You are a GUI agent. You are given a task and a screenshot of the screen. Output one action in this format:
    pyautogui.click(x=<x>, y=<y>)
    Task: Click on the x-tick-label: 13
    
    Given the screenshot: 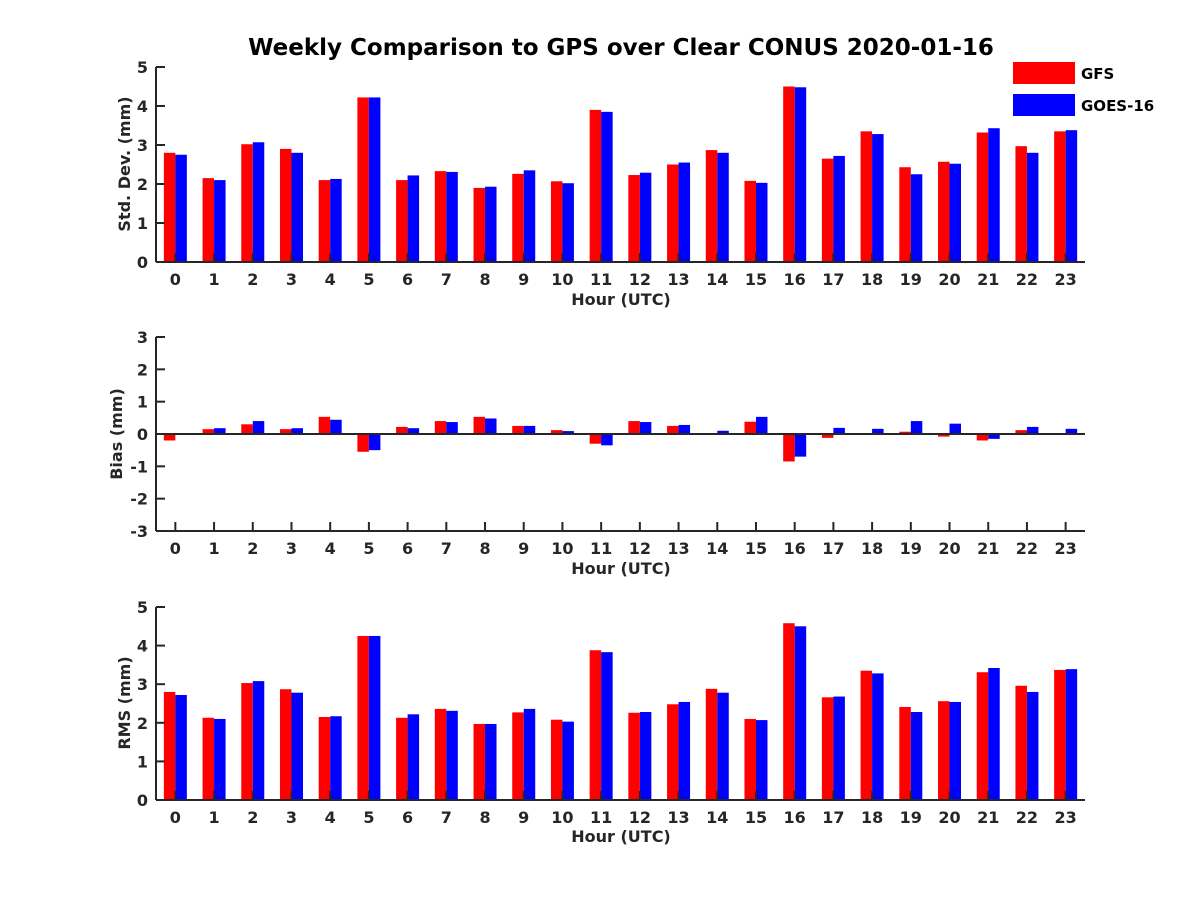 What is the action you would take?
    pyautogui.click(x=678, y=817)
    